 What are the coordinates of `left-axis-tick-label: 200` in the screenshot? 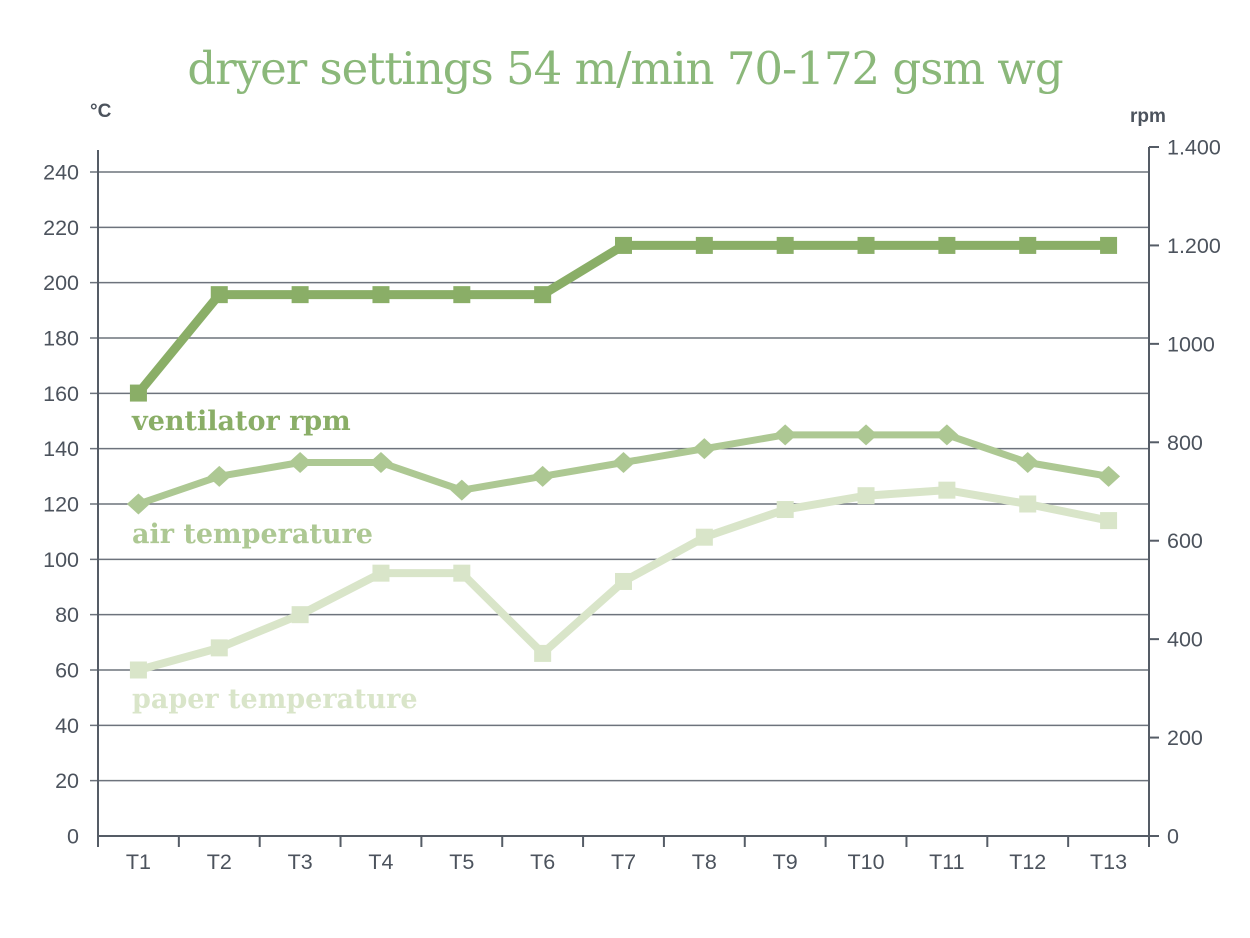 It's located at (61, 283).